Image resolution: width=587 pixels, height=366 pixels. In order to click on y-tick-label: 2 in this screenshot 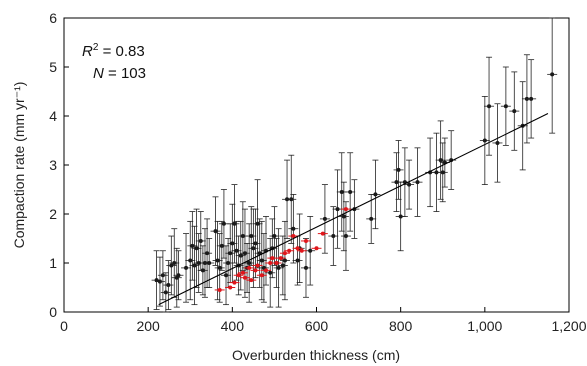, I will do `click(53, 214)`.